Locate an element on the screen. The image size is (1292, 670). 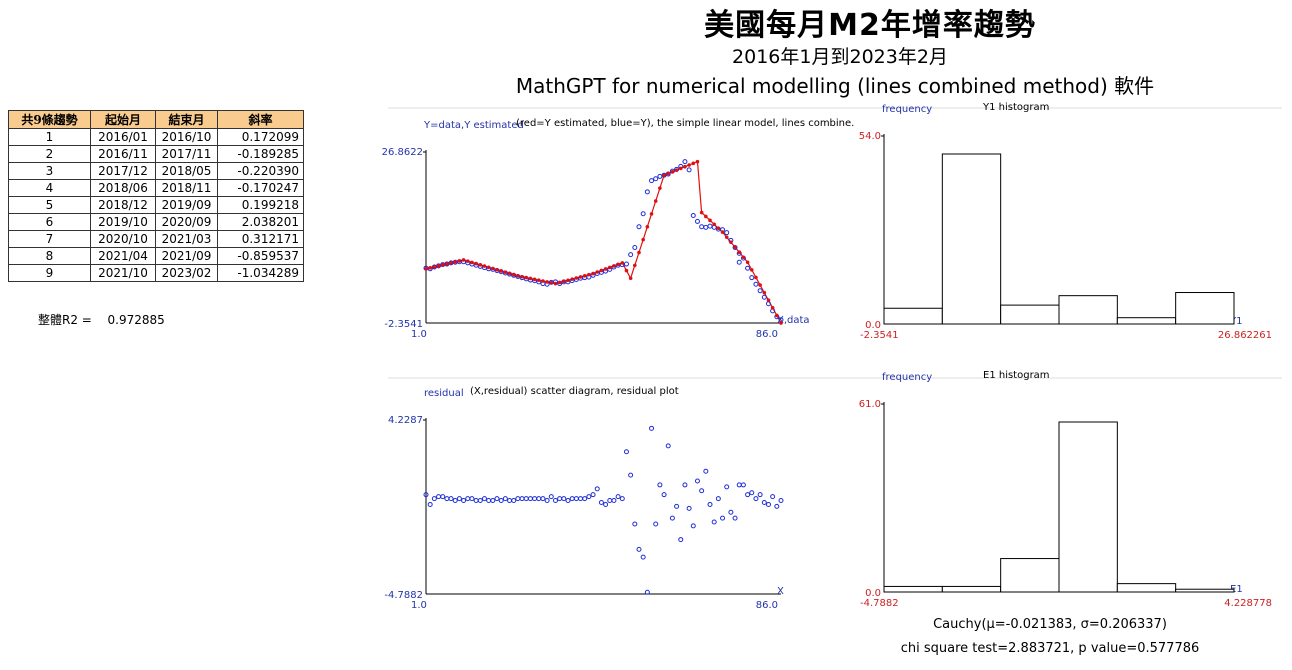
e1-histogram-x-axis-title: E1 is located at coordinates (1236, 589).